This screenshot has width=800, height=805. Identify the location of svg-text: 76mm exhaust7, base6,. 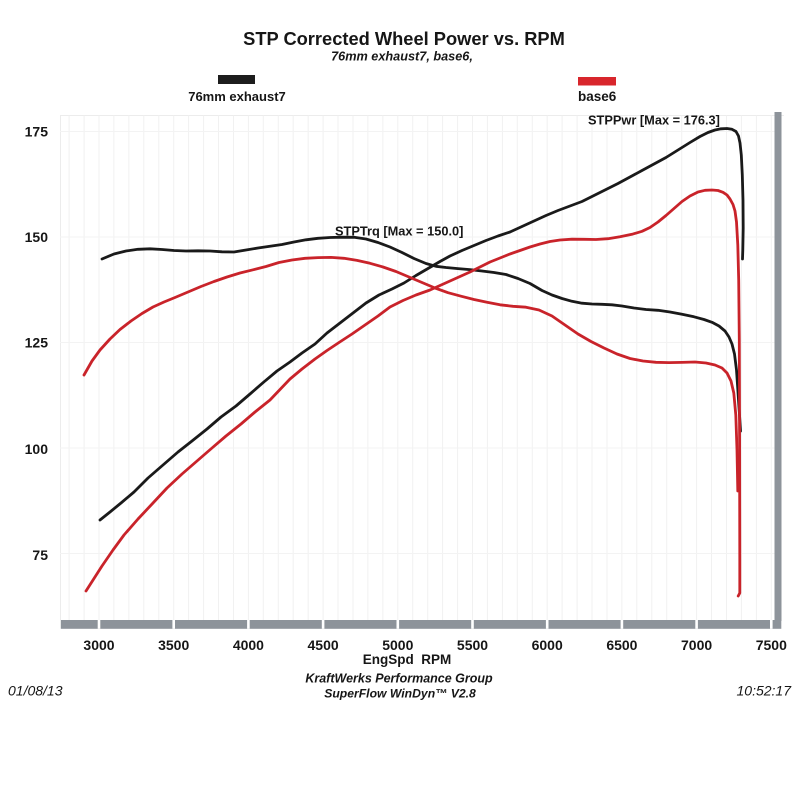
(402, 57).